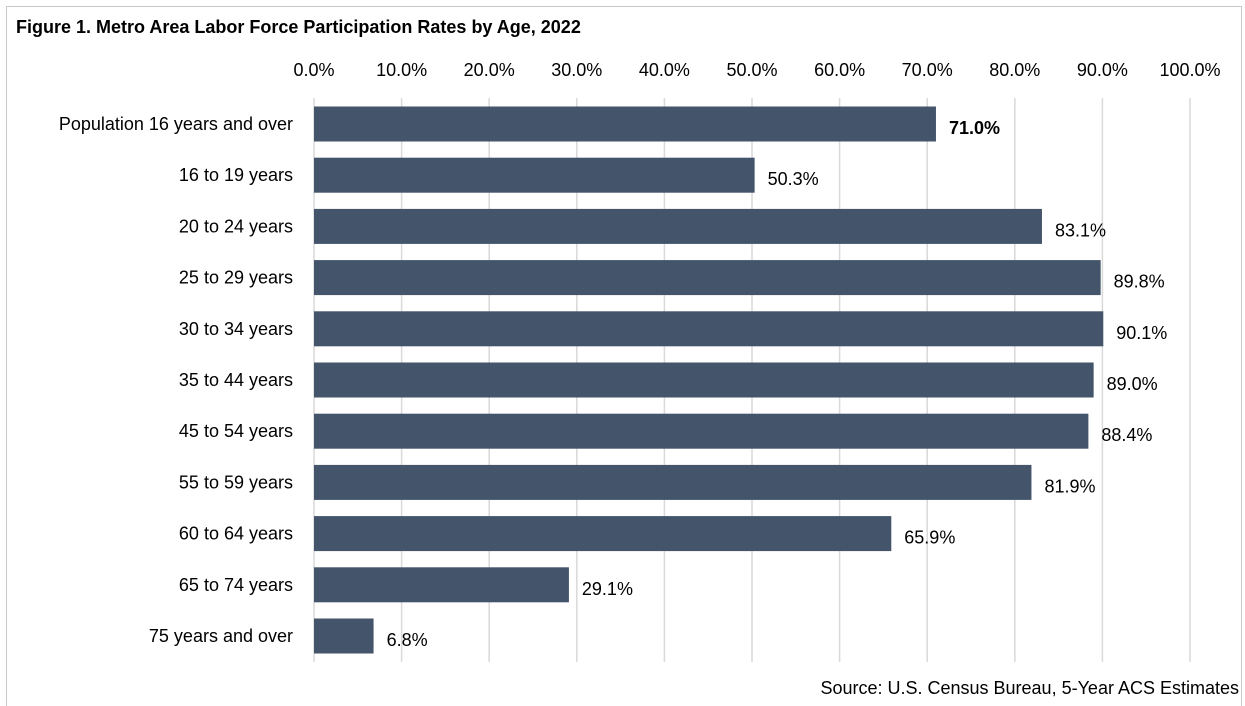 The height and width of the screenshot is (706, 1245). What do you see at coordinates (236, 175) in the screenshot?
I see `category-label: 16 to 19 years` at bounding box center [236, 175].